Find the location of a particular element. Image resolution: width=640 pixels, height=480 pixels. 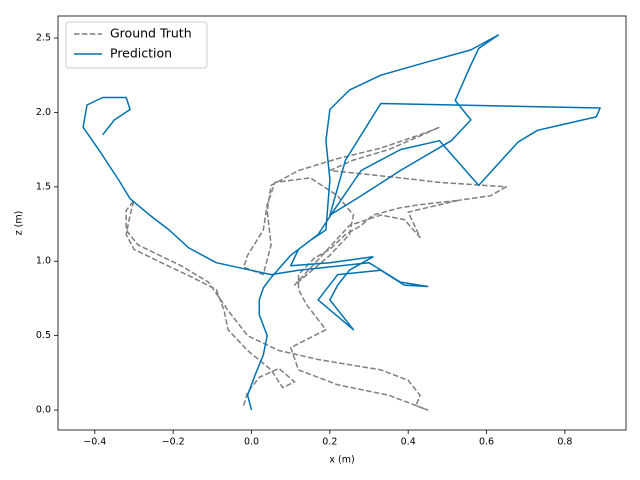

legend-label: Ground Truth is located at coordinates (151, 33).